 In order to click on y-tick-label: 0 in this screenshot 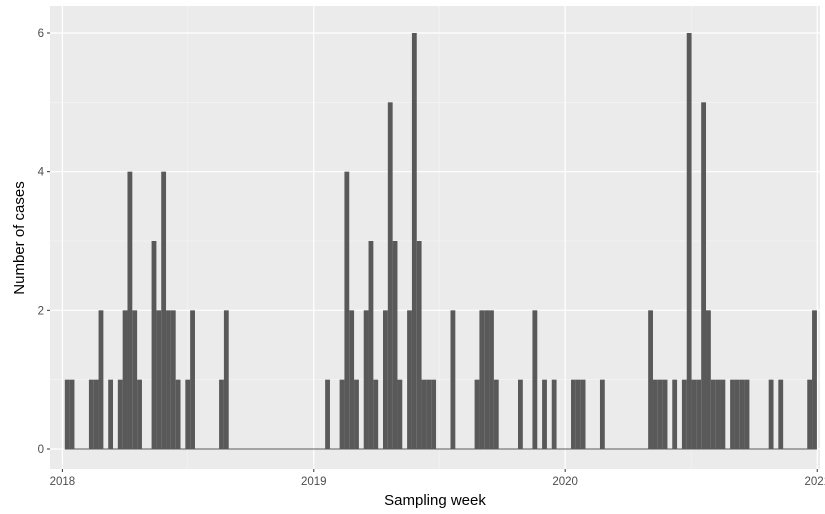, I will do `click(41, 450)`.